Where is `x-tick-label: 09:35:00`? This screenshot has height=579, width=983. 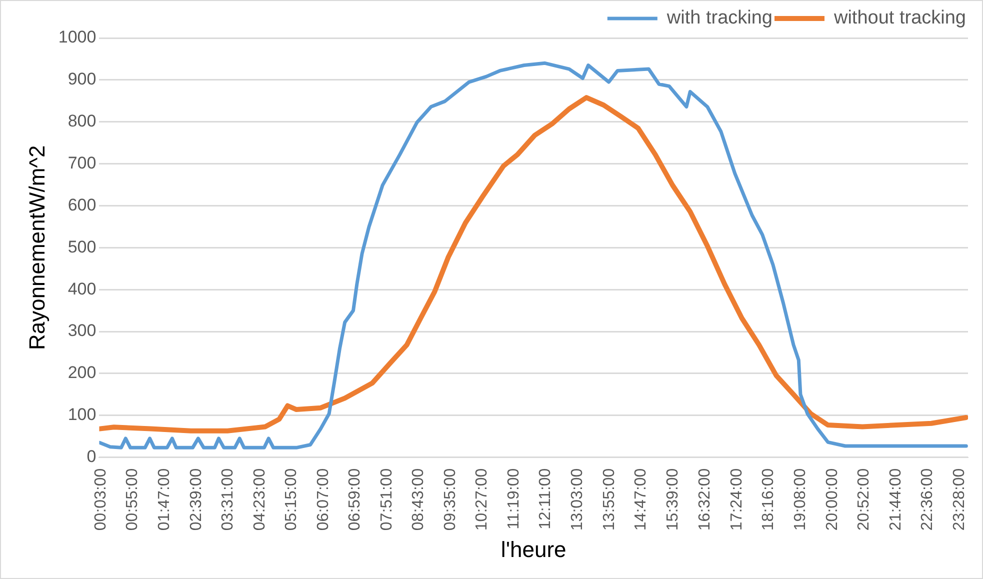 x-tick-label: 09:35:00 is located at coordinates (450, 499).